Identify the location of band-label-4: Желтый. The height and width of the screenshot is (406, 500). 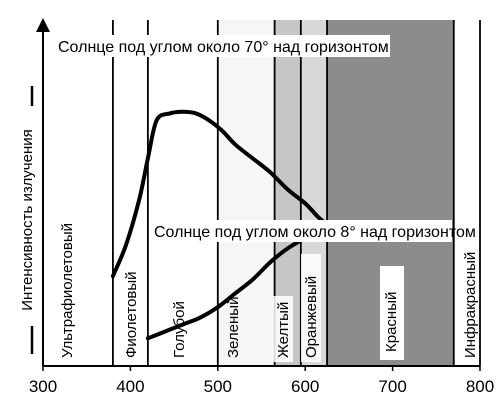
(283, 330).